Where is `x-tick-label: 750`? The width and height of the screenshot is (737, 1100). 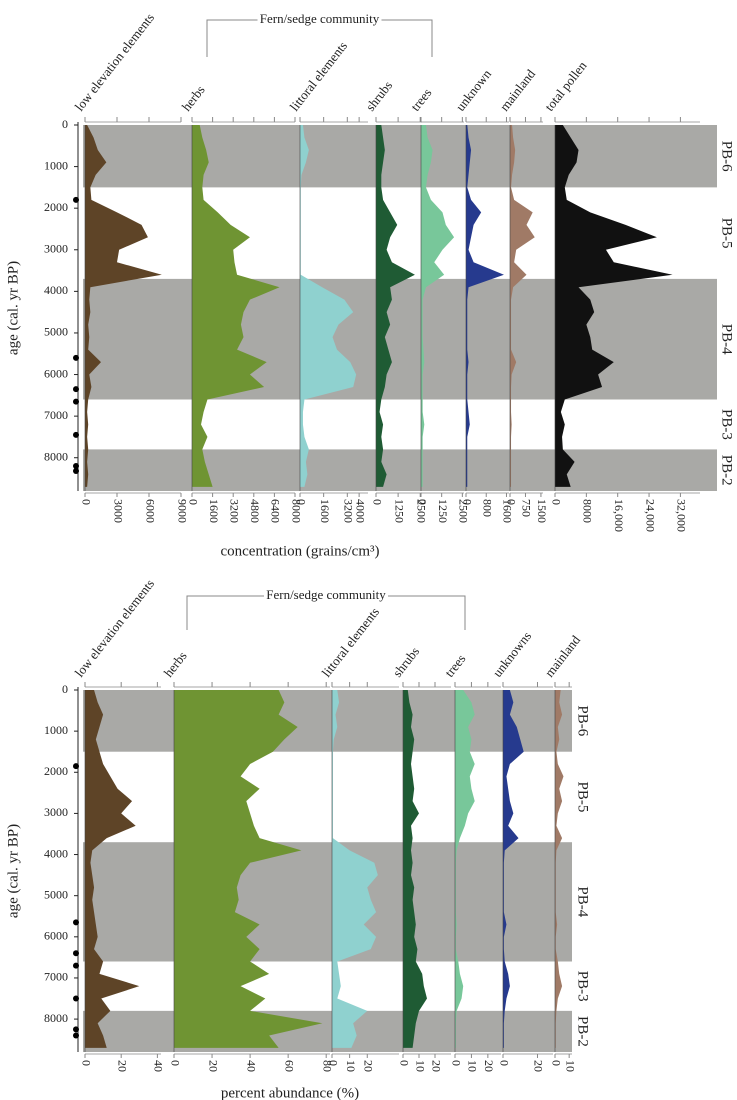 x-tick-label: 750 is located at coordinates (527, 508).